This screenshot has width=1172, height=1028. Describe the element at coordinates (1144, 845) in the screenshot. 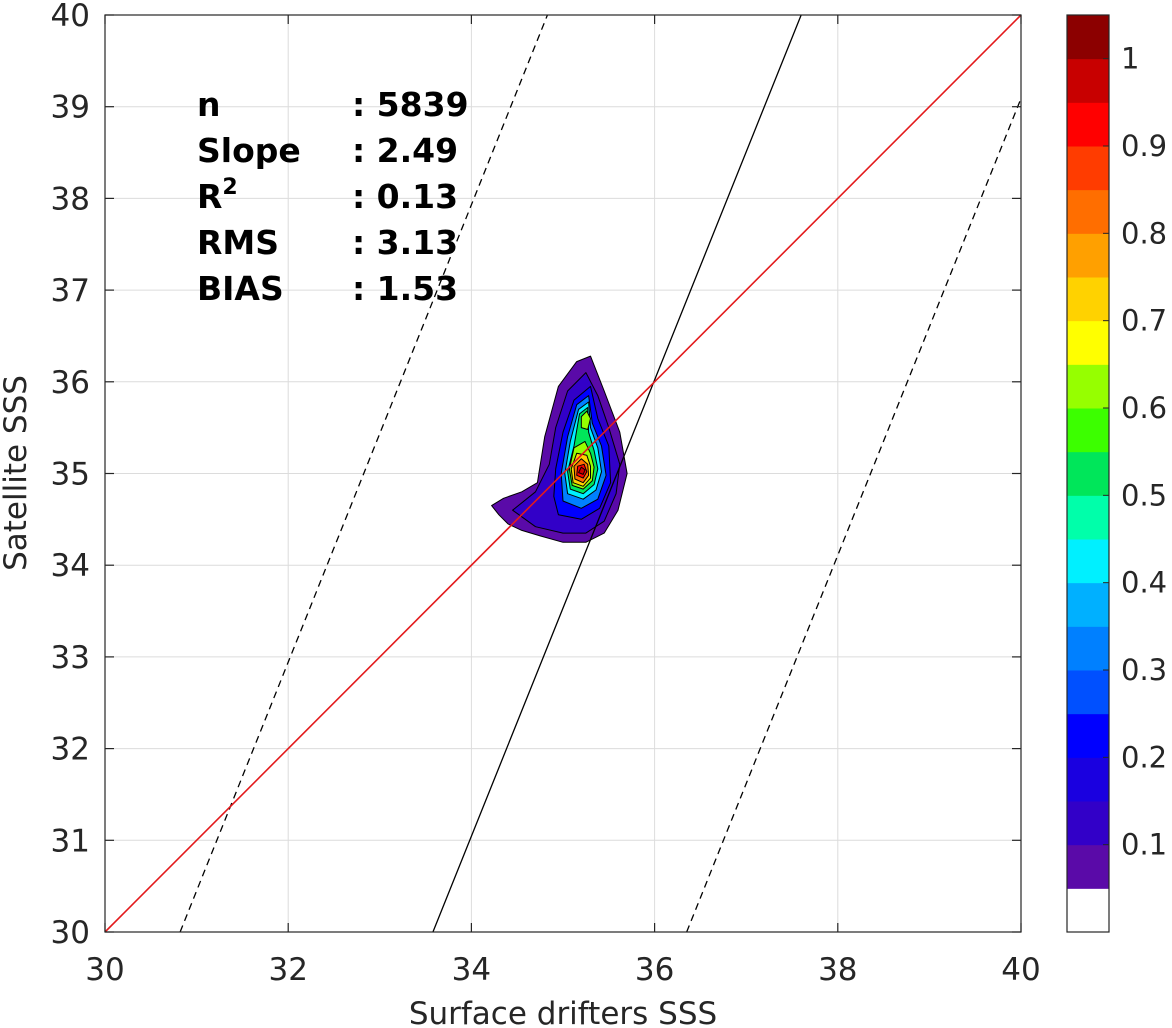

I see `colorbar-tick-label: 0.1` at that location.